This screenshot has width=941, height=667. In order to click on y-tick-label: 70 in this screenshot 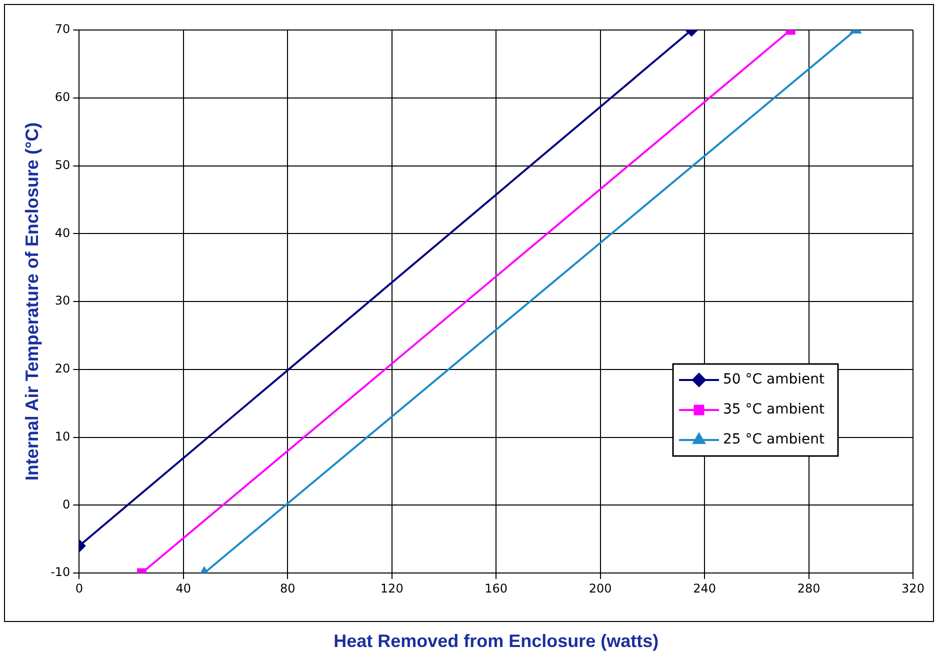, I will do `click(62, 29)`.